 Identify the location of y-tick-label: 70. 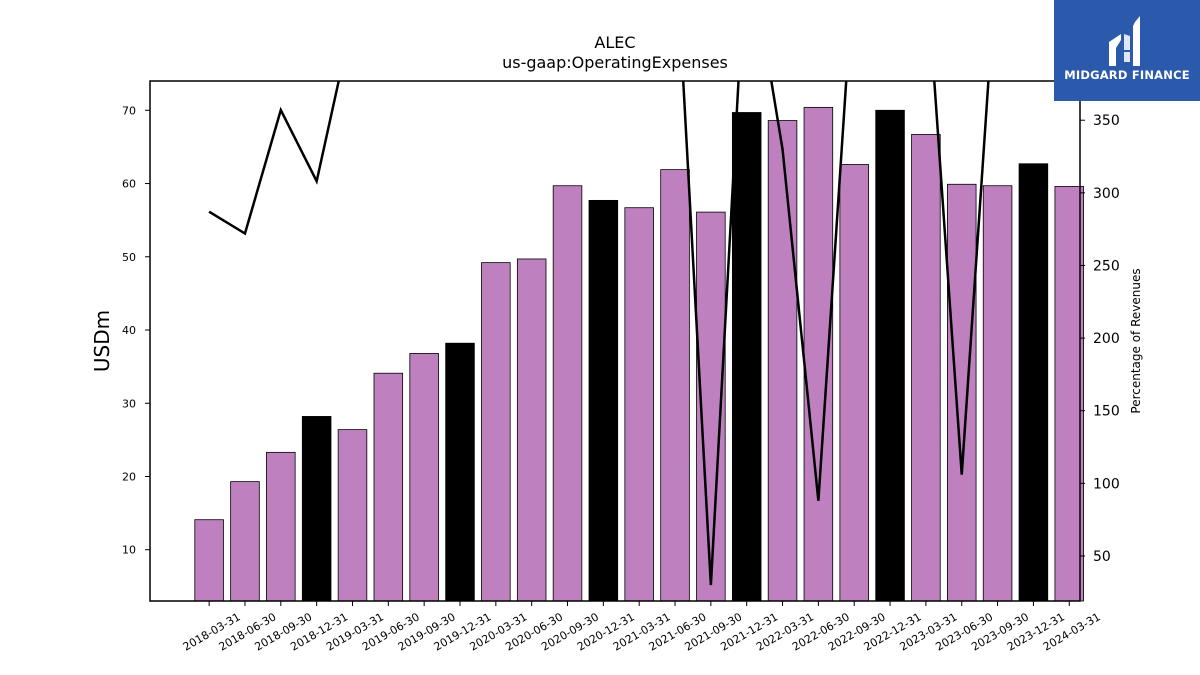
(129, 110).